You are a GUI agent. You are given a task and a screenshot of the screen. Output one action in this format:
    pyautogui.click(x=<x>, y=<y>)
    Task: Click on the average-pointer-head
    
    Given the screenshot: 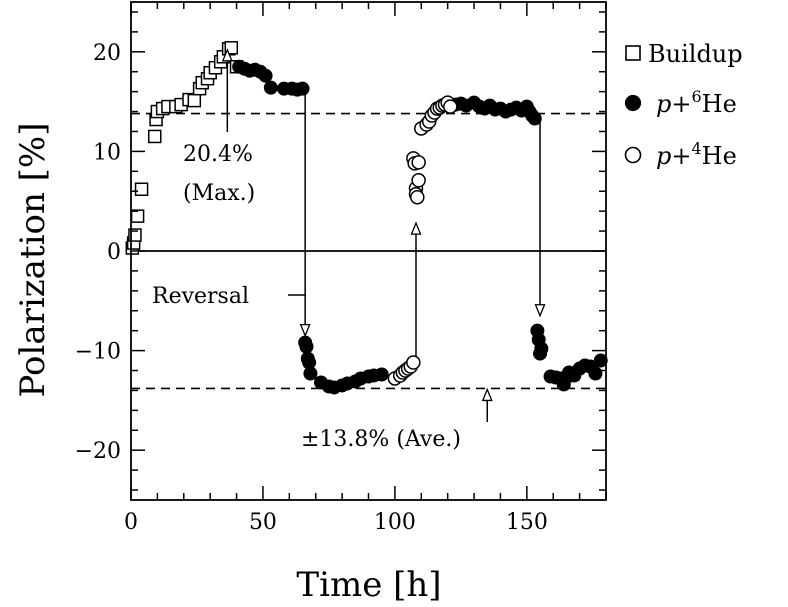 What is the action you would take?
    pyautogui.click(x=487, y=394)
    